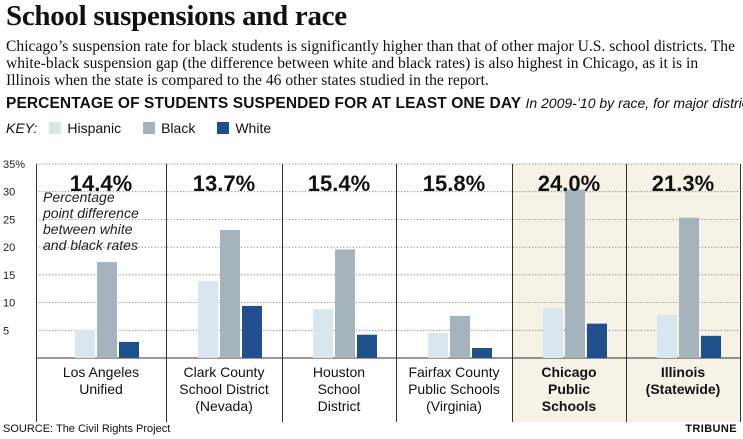 The height and width of the screenshot is (439, 743). What do you see at coordinates (453, 372) in the screenshot?
I see `category-label: Fairfax County` at bounding box center [453, 372].